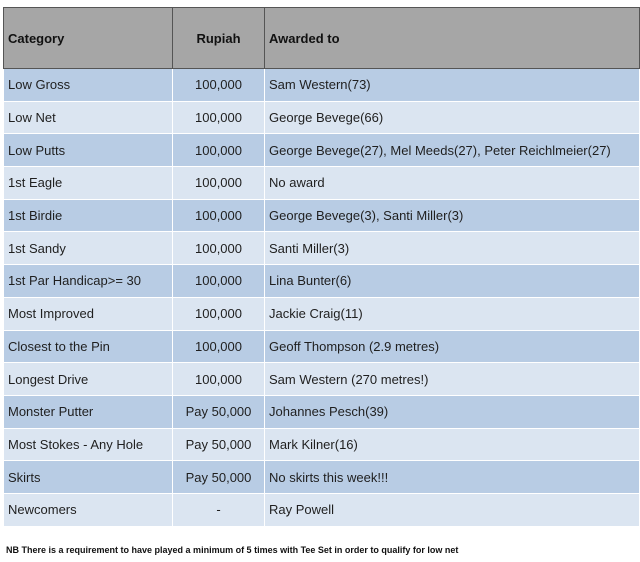  What do you see at coordinates (88, 117) in the screenshot?
I see `table-cell: Low Net` at bounding box center [88, 117].